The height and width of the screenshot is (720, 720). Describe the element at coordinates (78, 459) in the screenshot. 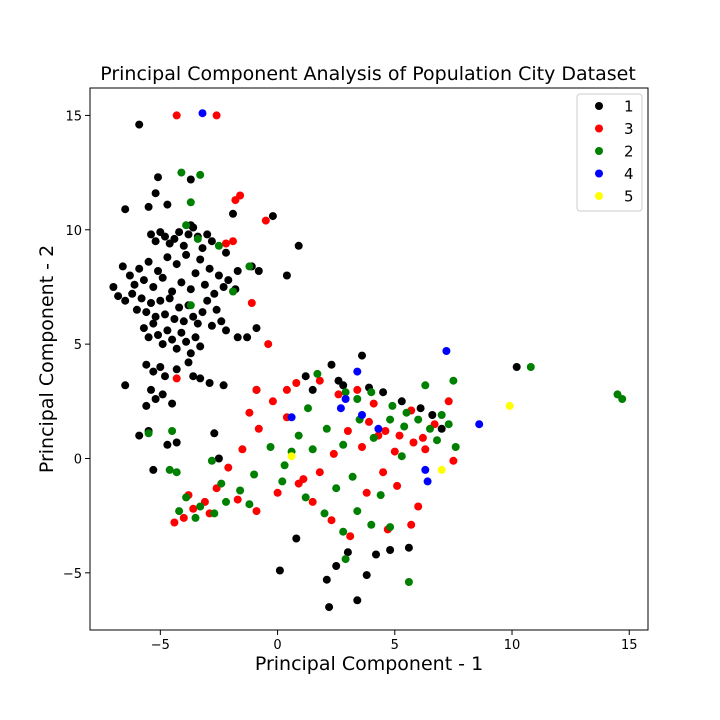

I see `y-tick-label: 0` at that location.